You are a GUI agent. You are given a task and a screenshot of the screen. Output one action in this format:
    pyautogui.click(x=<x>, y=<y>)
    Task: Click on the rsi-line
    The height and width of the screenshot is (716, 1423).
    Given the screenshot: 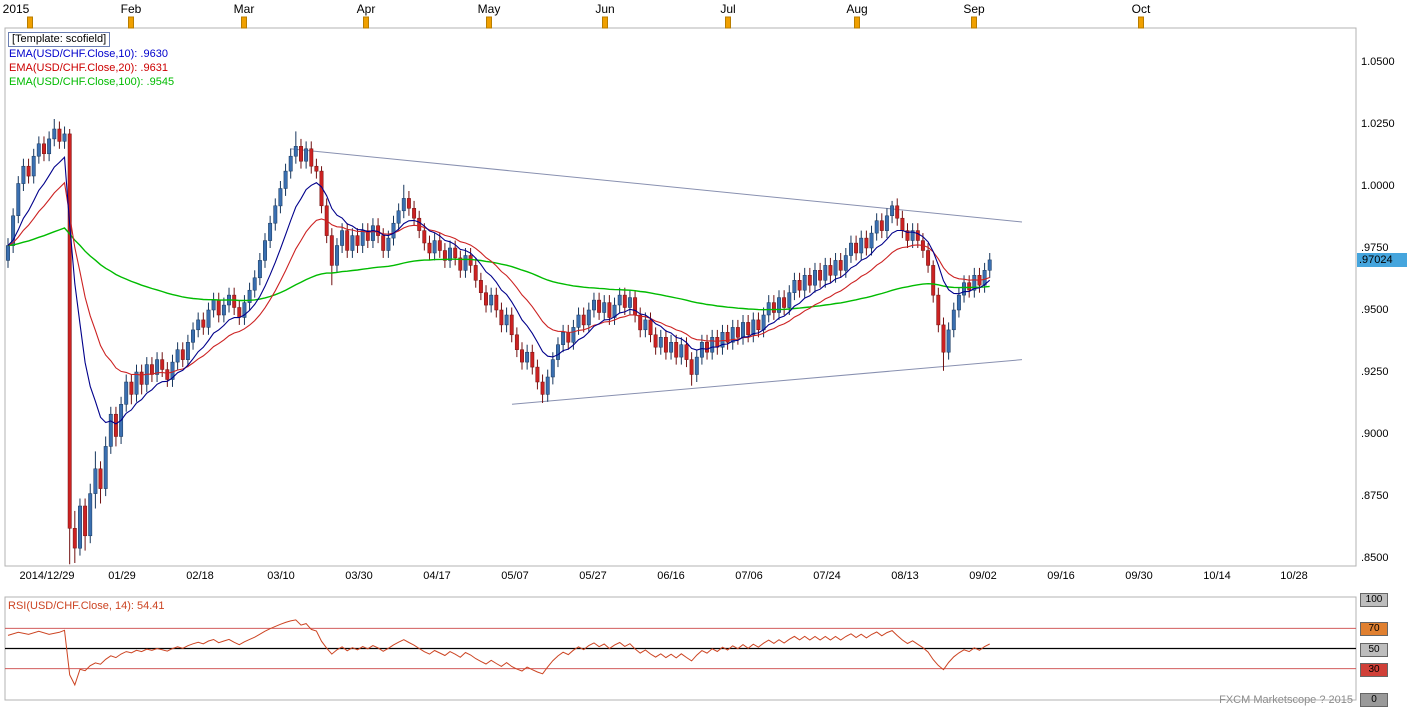 What is the action you would take?
    pyautogui.click(x=498, y=653)
    